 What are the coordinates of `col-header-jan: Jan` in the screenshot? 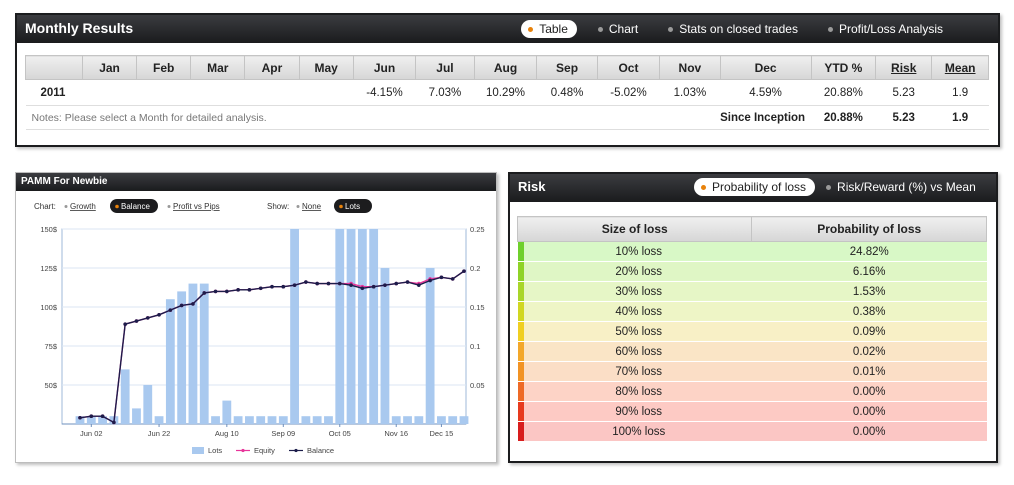 It's located at (109, 67).